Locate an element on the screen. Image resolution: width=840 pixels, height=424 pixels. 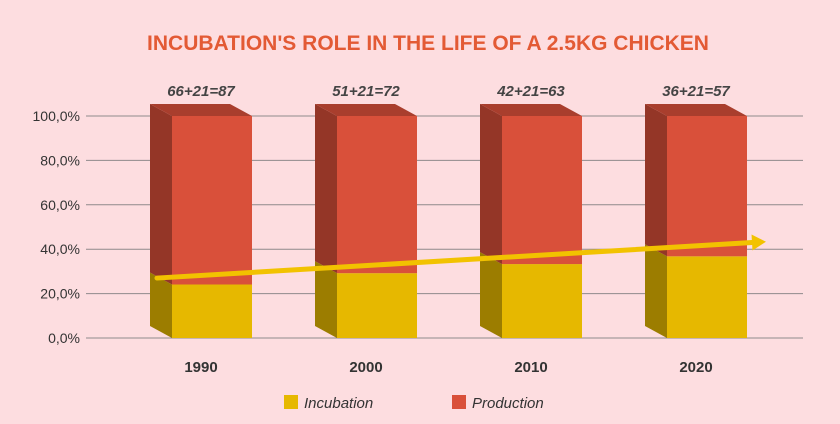
y-tick-label: 40,0% is located at coordinates (60, 249).